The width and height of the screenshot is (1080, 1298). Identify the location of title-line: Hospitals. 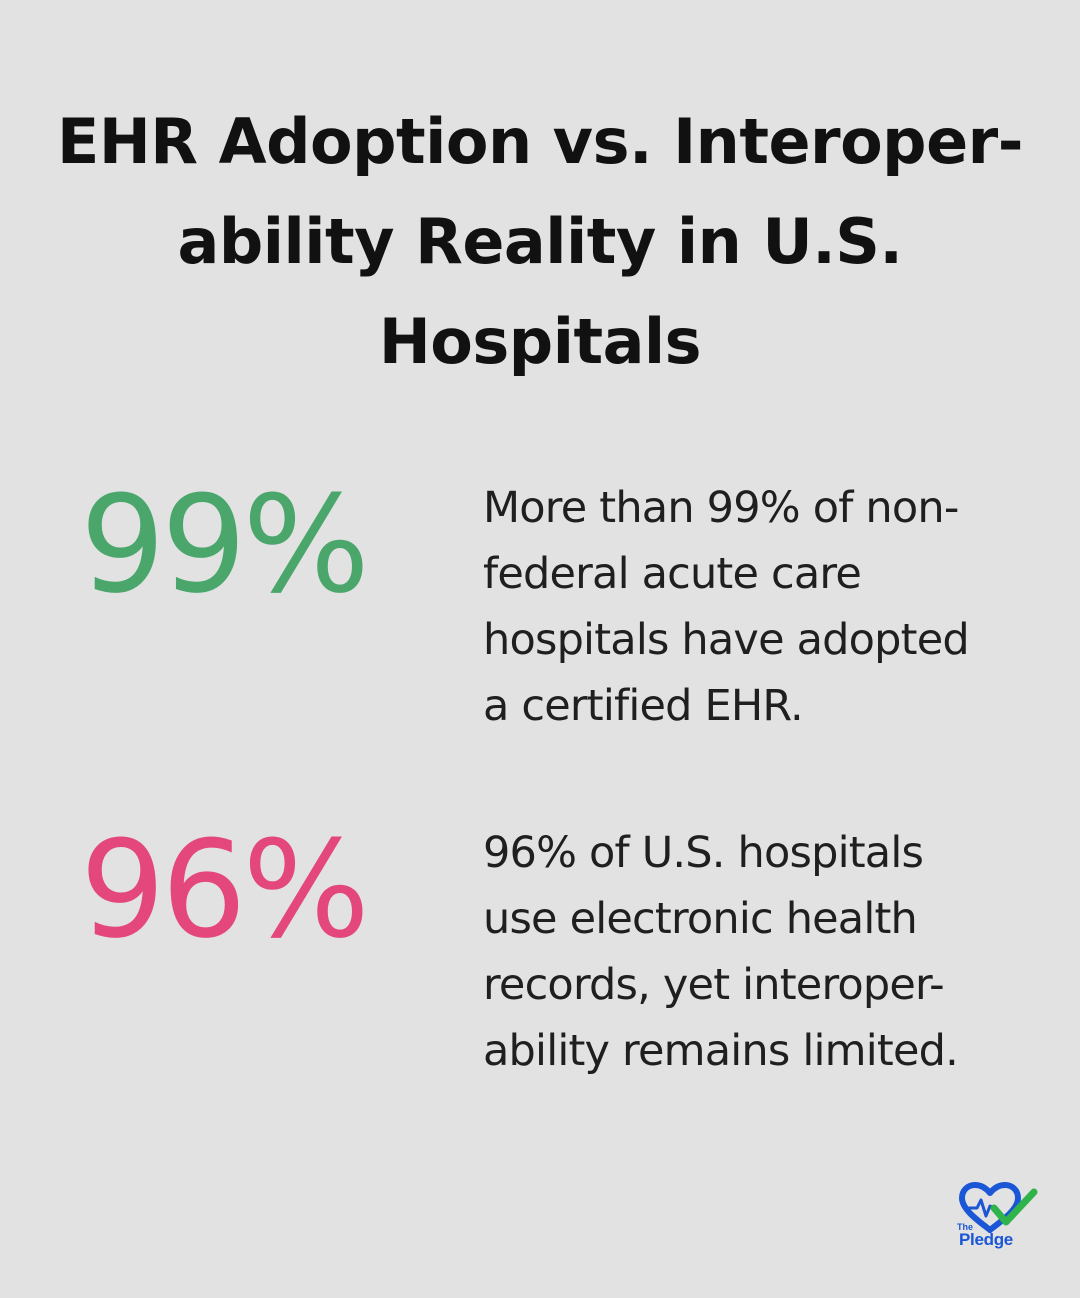
(540, 341).